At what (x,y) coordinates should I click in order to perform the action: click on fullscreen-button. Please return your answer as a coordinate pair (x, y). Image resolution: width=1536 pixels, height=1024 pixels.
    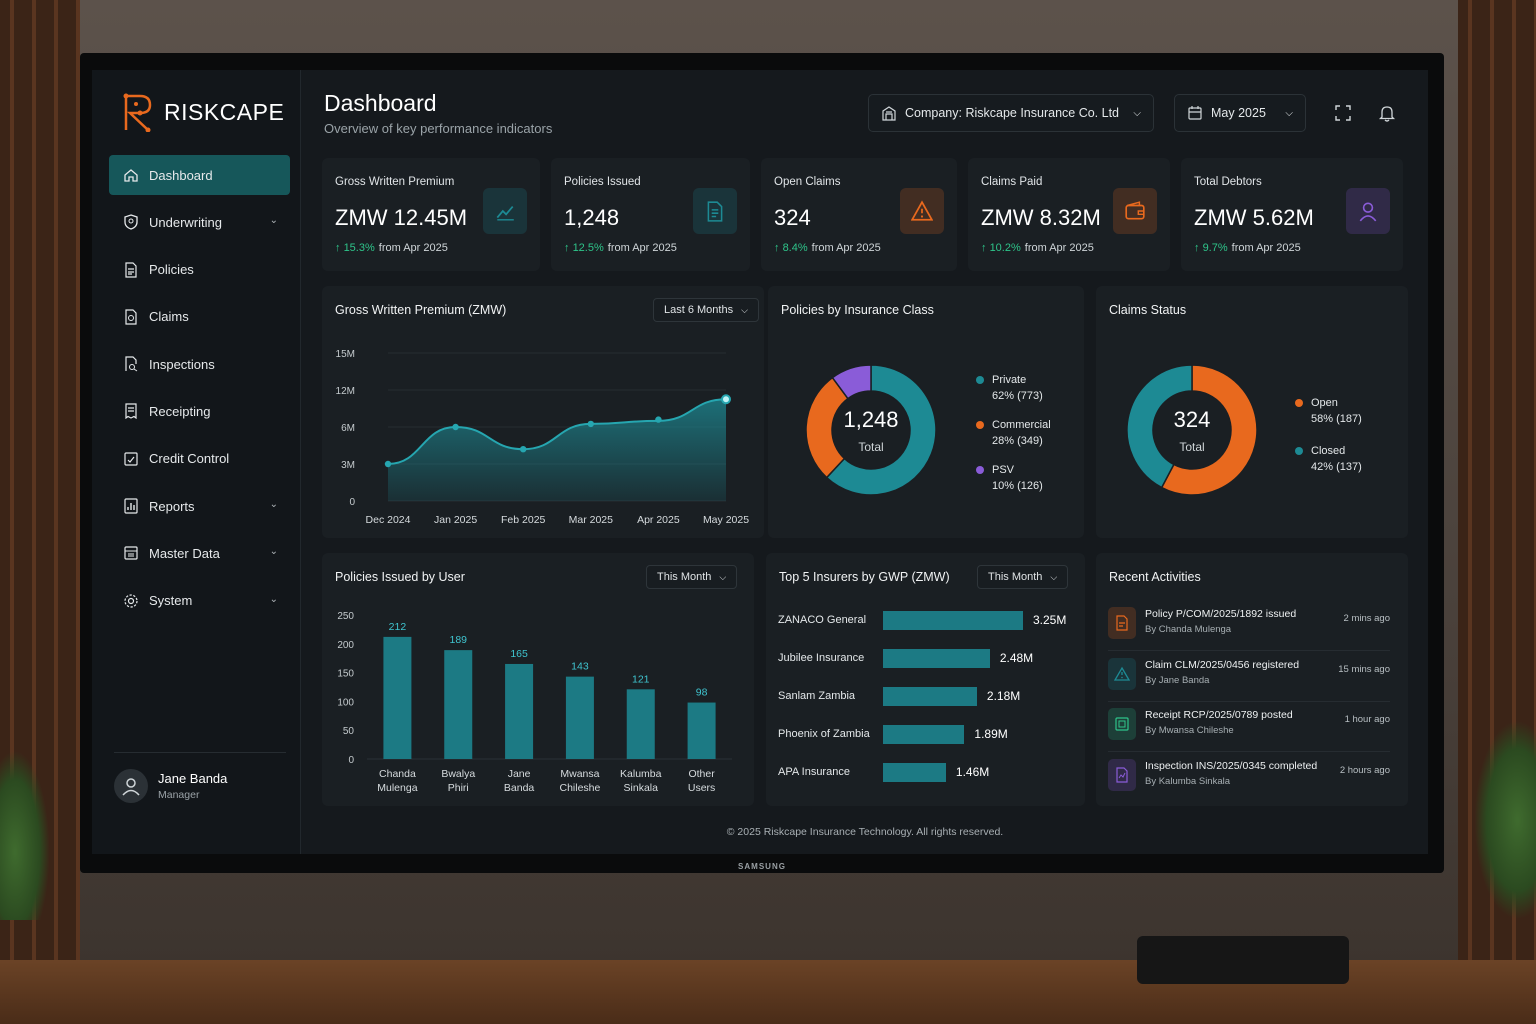
    Looking at the image, I should click on (1343, 113).